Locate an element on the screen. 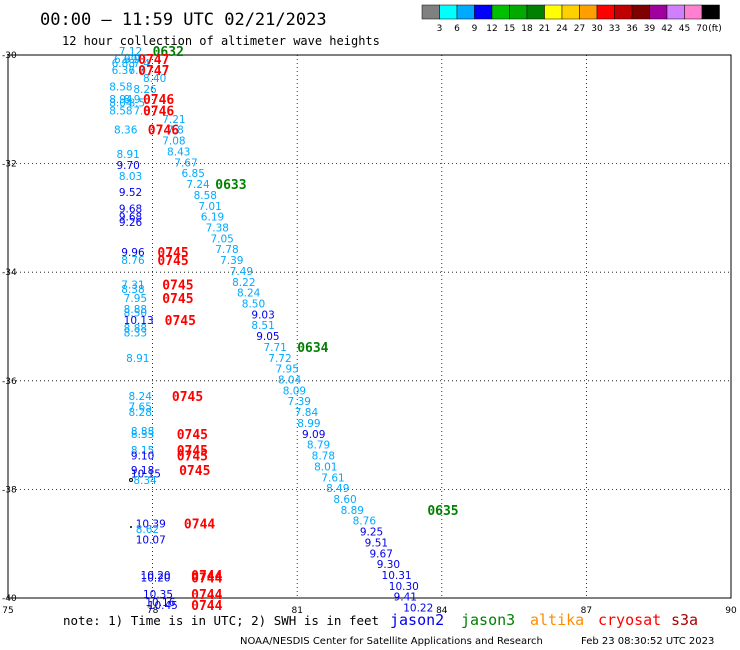 Image resolution: width=740 pixels, height=650 pixels. data-point-value: 8.50 is located at coordinates (253, 304).